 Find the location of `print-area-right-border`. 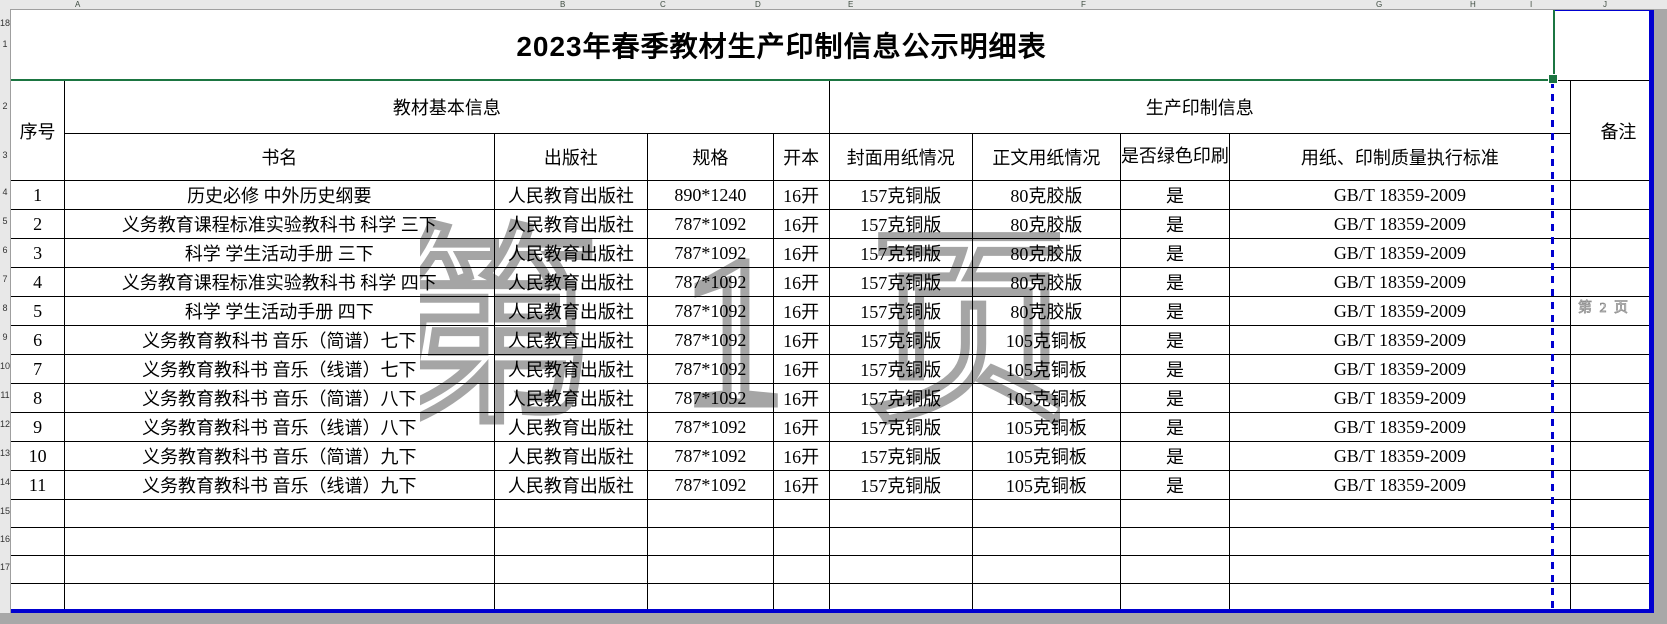

print-area-right-border is located at coordinates (1651, 311).